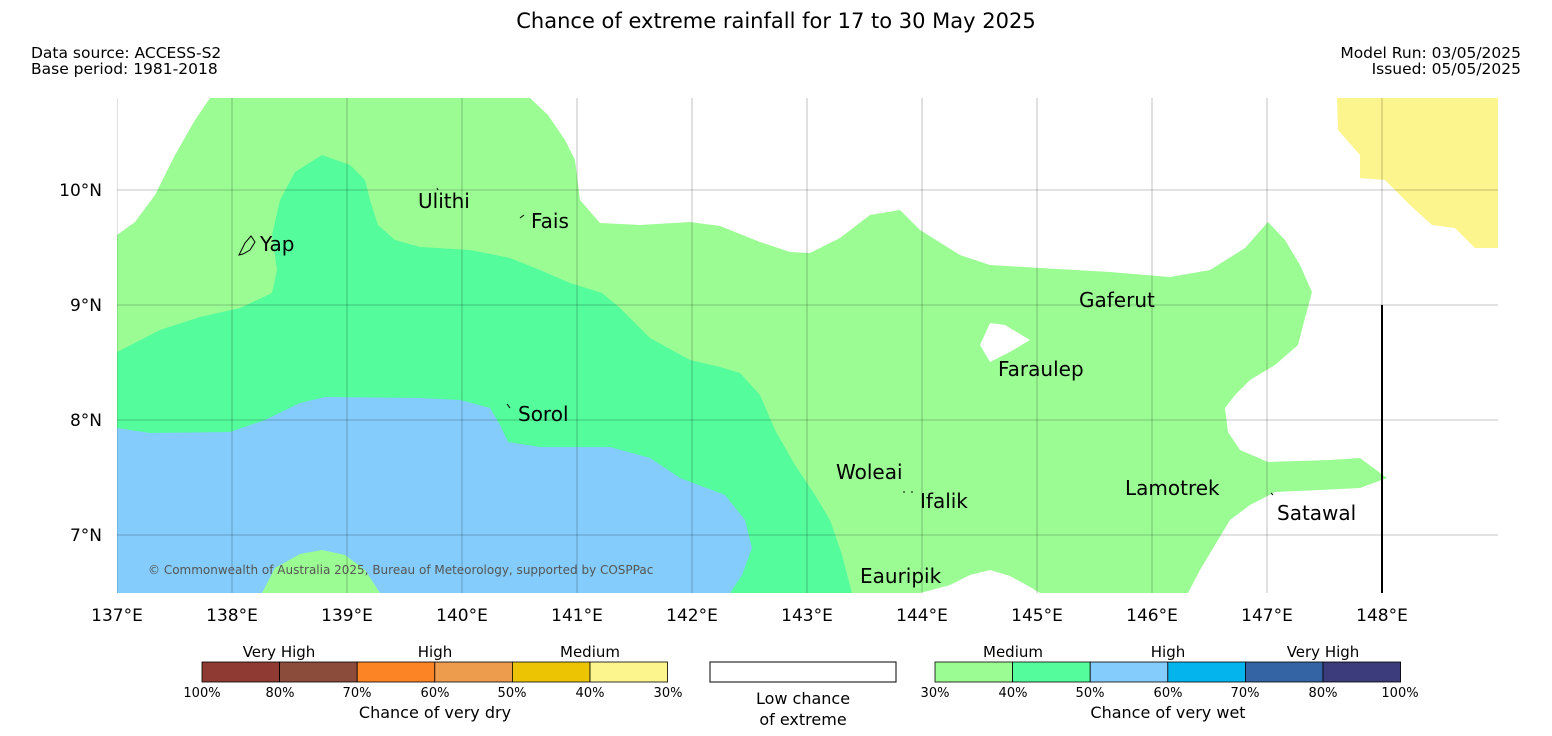 The image size is (1552, 736). What do you see at coordinates (435, 652) in the screenshot?
I see `legend-dry-header-high: High` at bounding box center [435, 652].